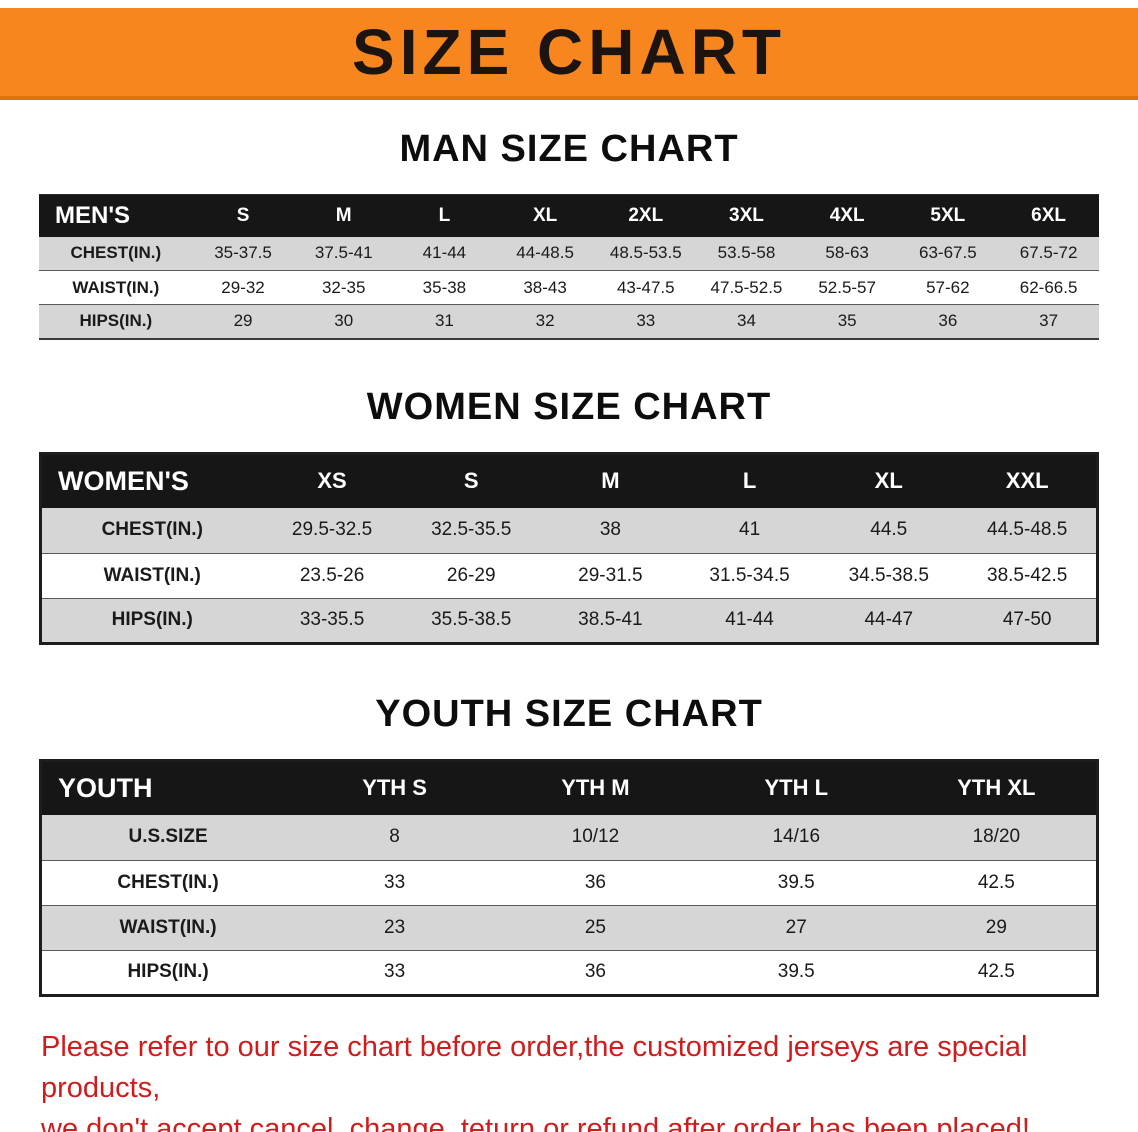 The height and width of the screenshot is (1132, 1138). What do you see at coordinates (749, 480) in the screenshot?
I see `women-size-column-header: L` at bounding box center [749, 480].